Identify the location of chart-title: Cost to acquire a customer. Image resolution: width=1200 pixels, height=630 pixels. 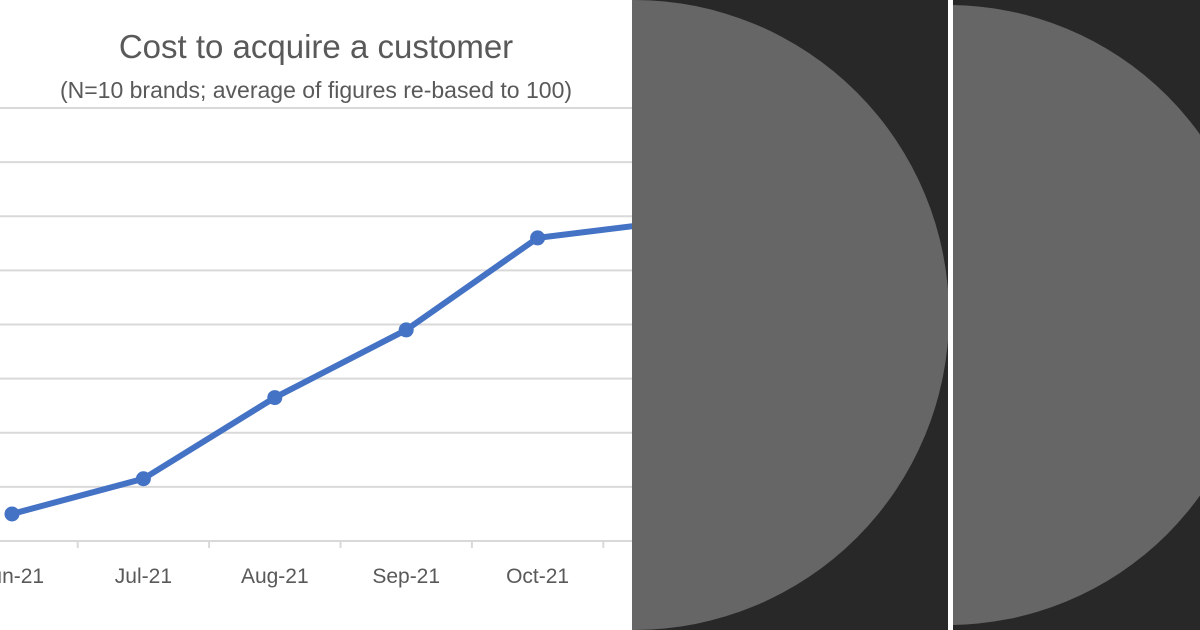
(316, 46).